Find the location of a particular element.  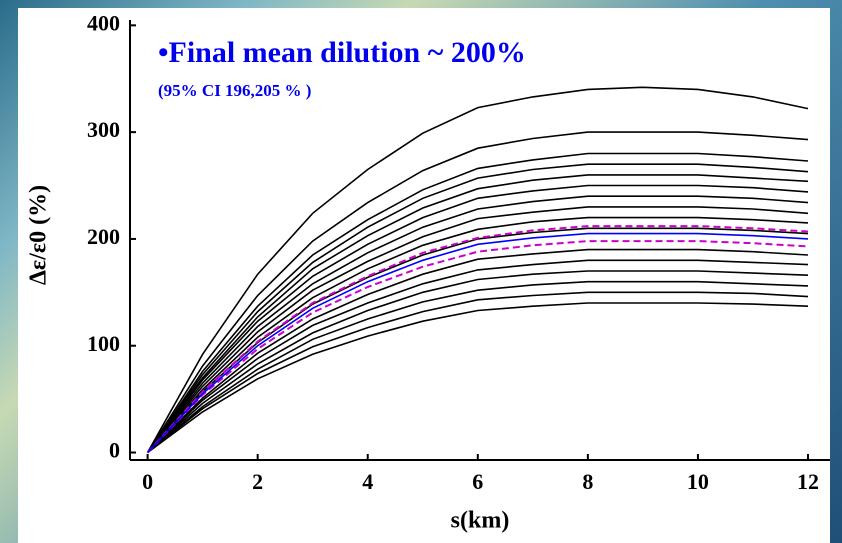

y-tick-label: 300 is located at coordinates (103, 129).